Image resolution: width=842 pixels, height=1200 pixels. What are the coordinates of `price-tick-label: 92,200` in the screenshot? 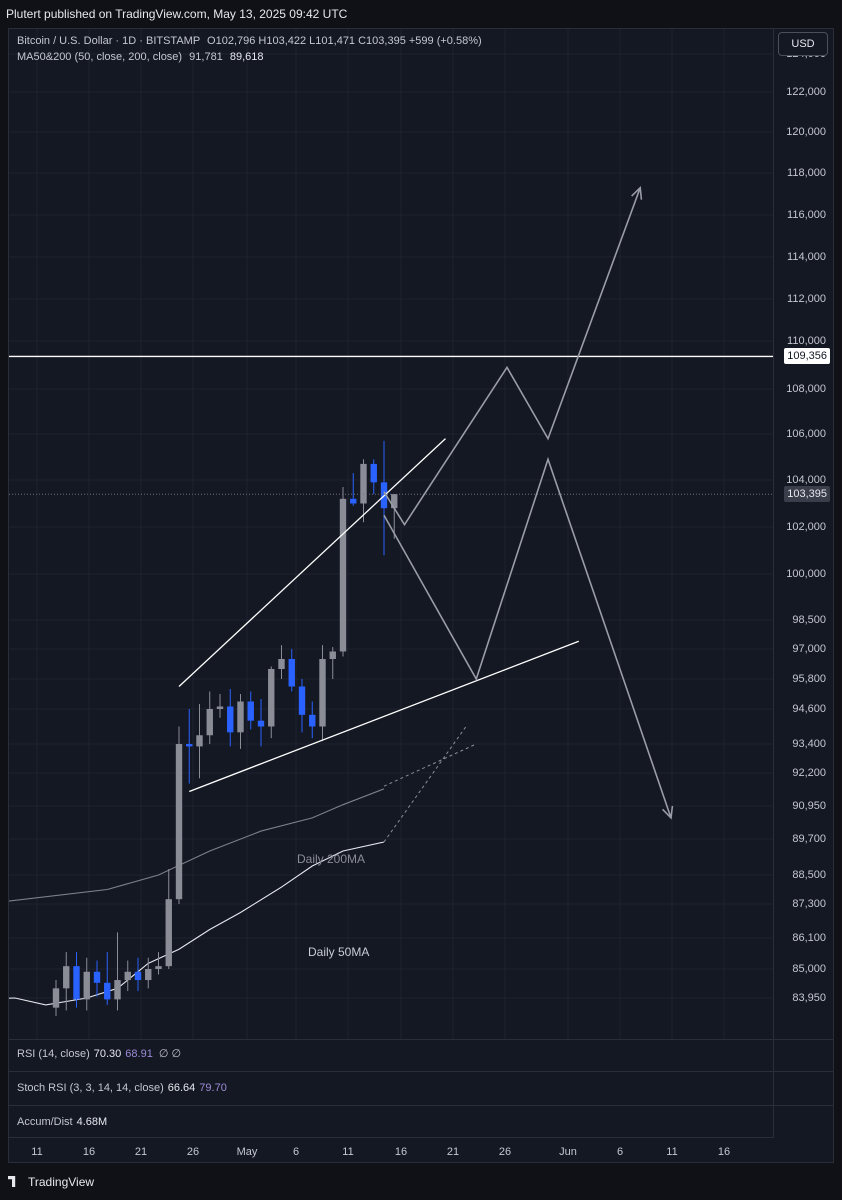 It's located at (809, 773).